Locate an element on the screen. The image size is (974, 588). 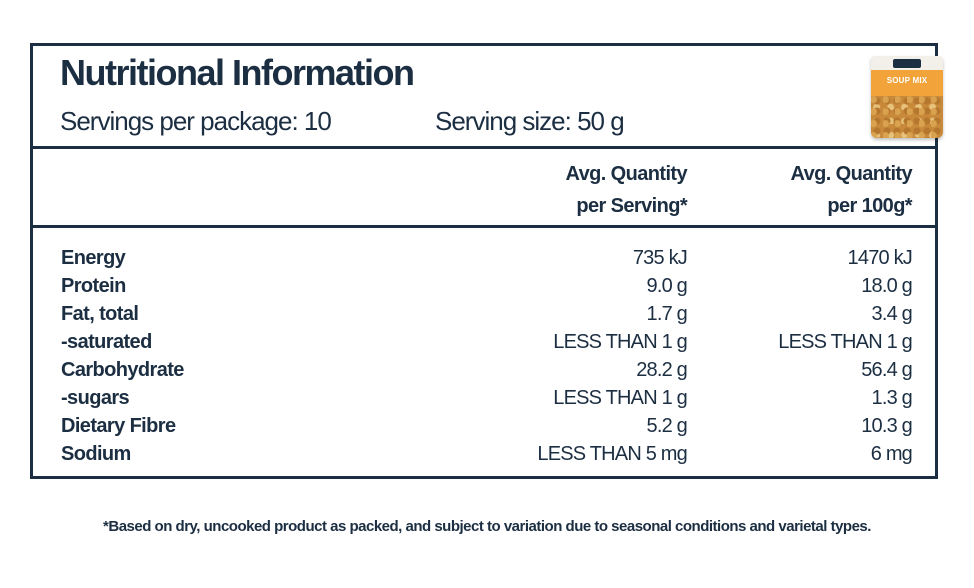
column-header-line: per 100g* is located at coordinates (869, 206).